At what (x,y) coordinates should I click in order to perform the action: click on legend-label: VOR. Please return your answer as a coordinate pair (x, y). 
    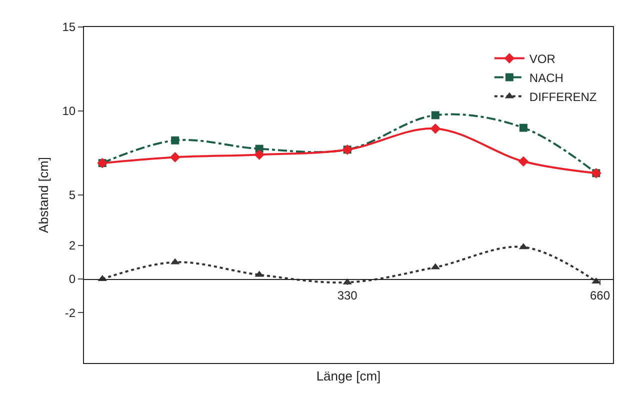
    Looking at the image, I should click on (542, 59).